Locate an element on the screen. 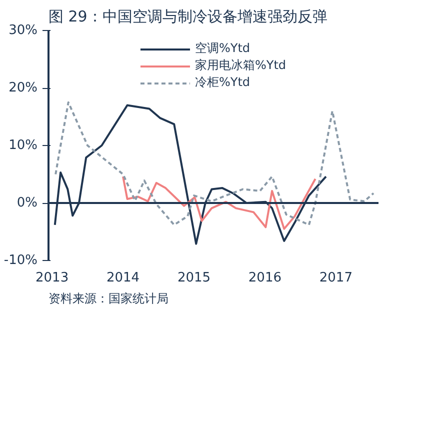  legend-label: 冷柜%Ytd is located at coordinates (222, 82).